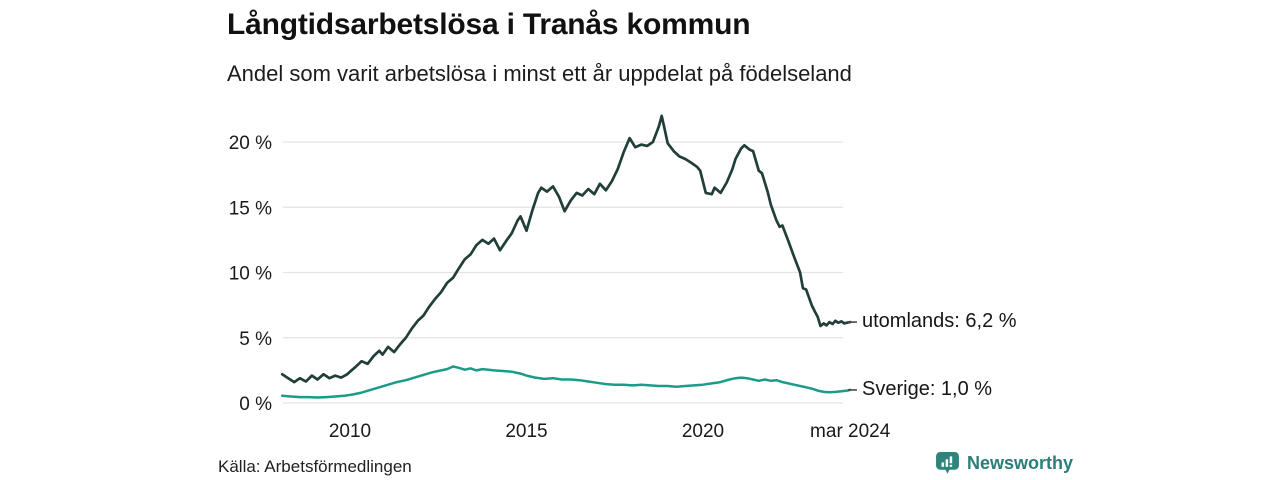 The image size is (1280, 480). What do you see at coordinates (255, 339) in the screenshot?
I see `y-axis-tick-label: 5 %` at bounding box center [255, 339].